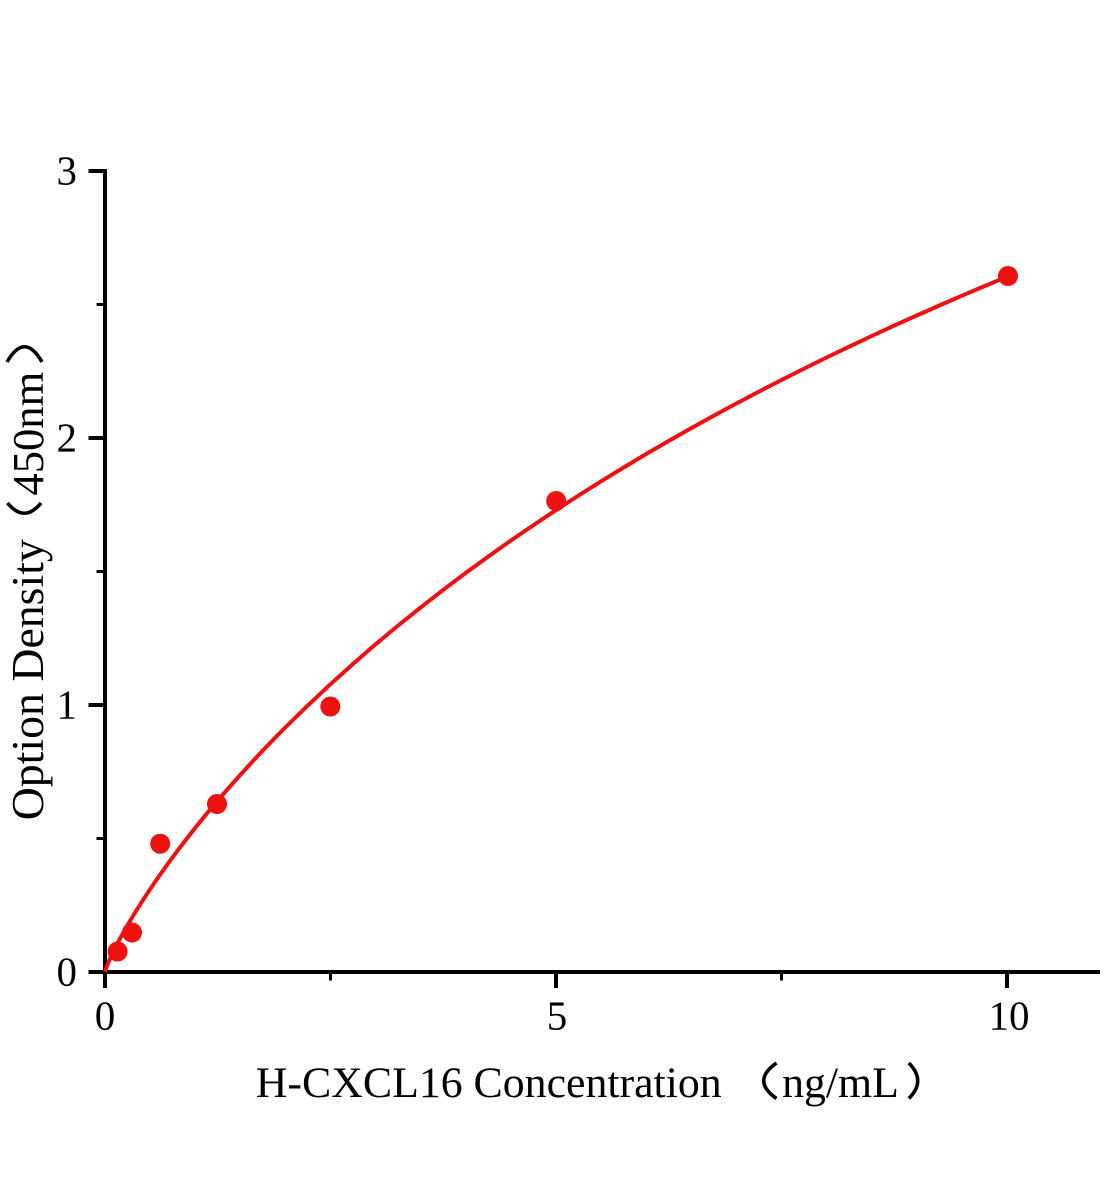 This screenshot has height=1200, width=1104. I want to click on svg-text: ng/mL, so click(840, 1083).